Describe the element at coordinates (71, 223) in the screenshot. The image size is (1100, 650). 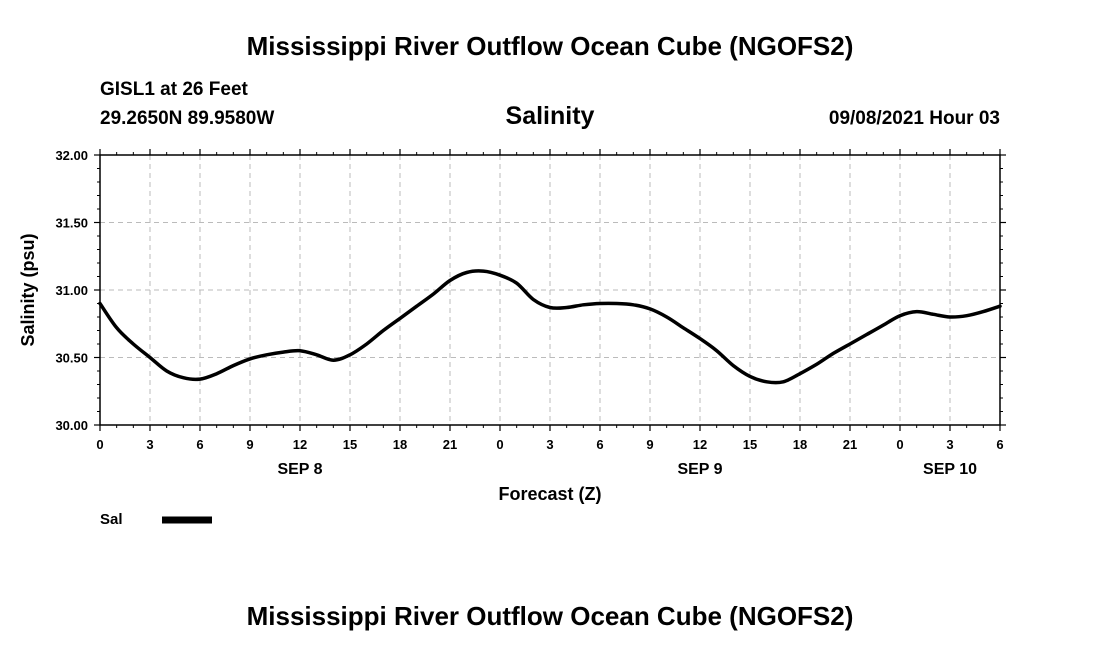
I see `y-tick-label: 31.50` at that location.